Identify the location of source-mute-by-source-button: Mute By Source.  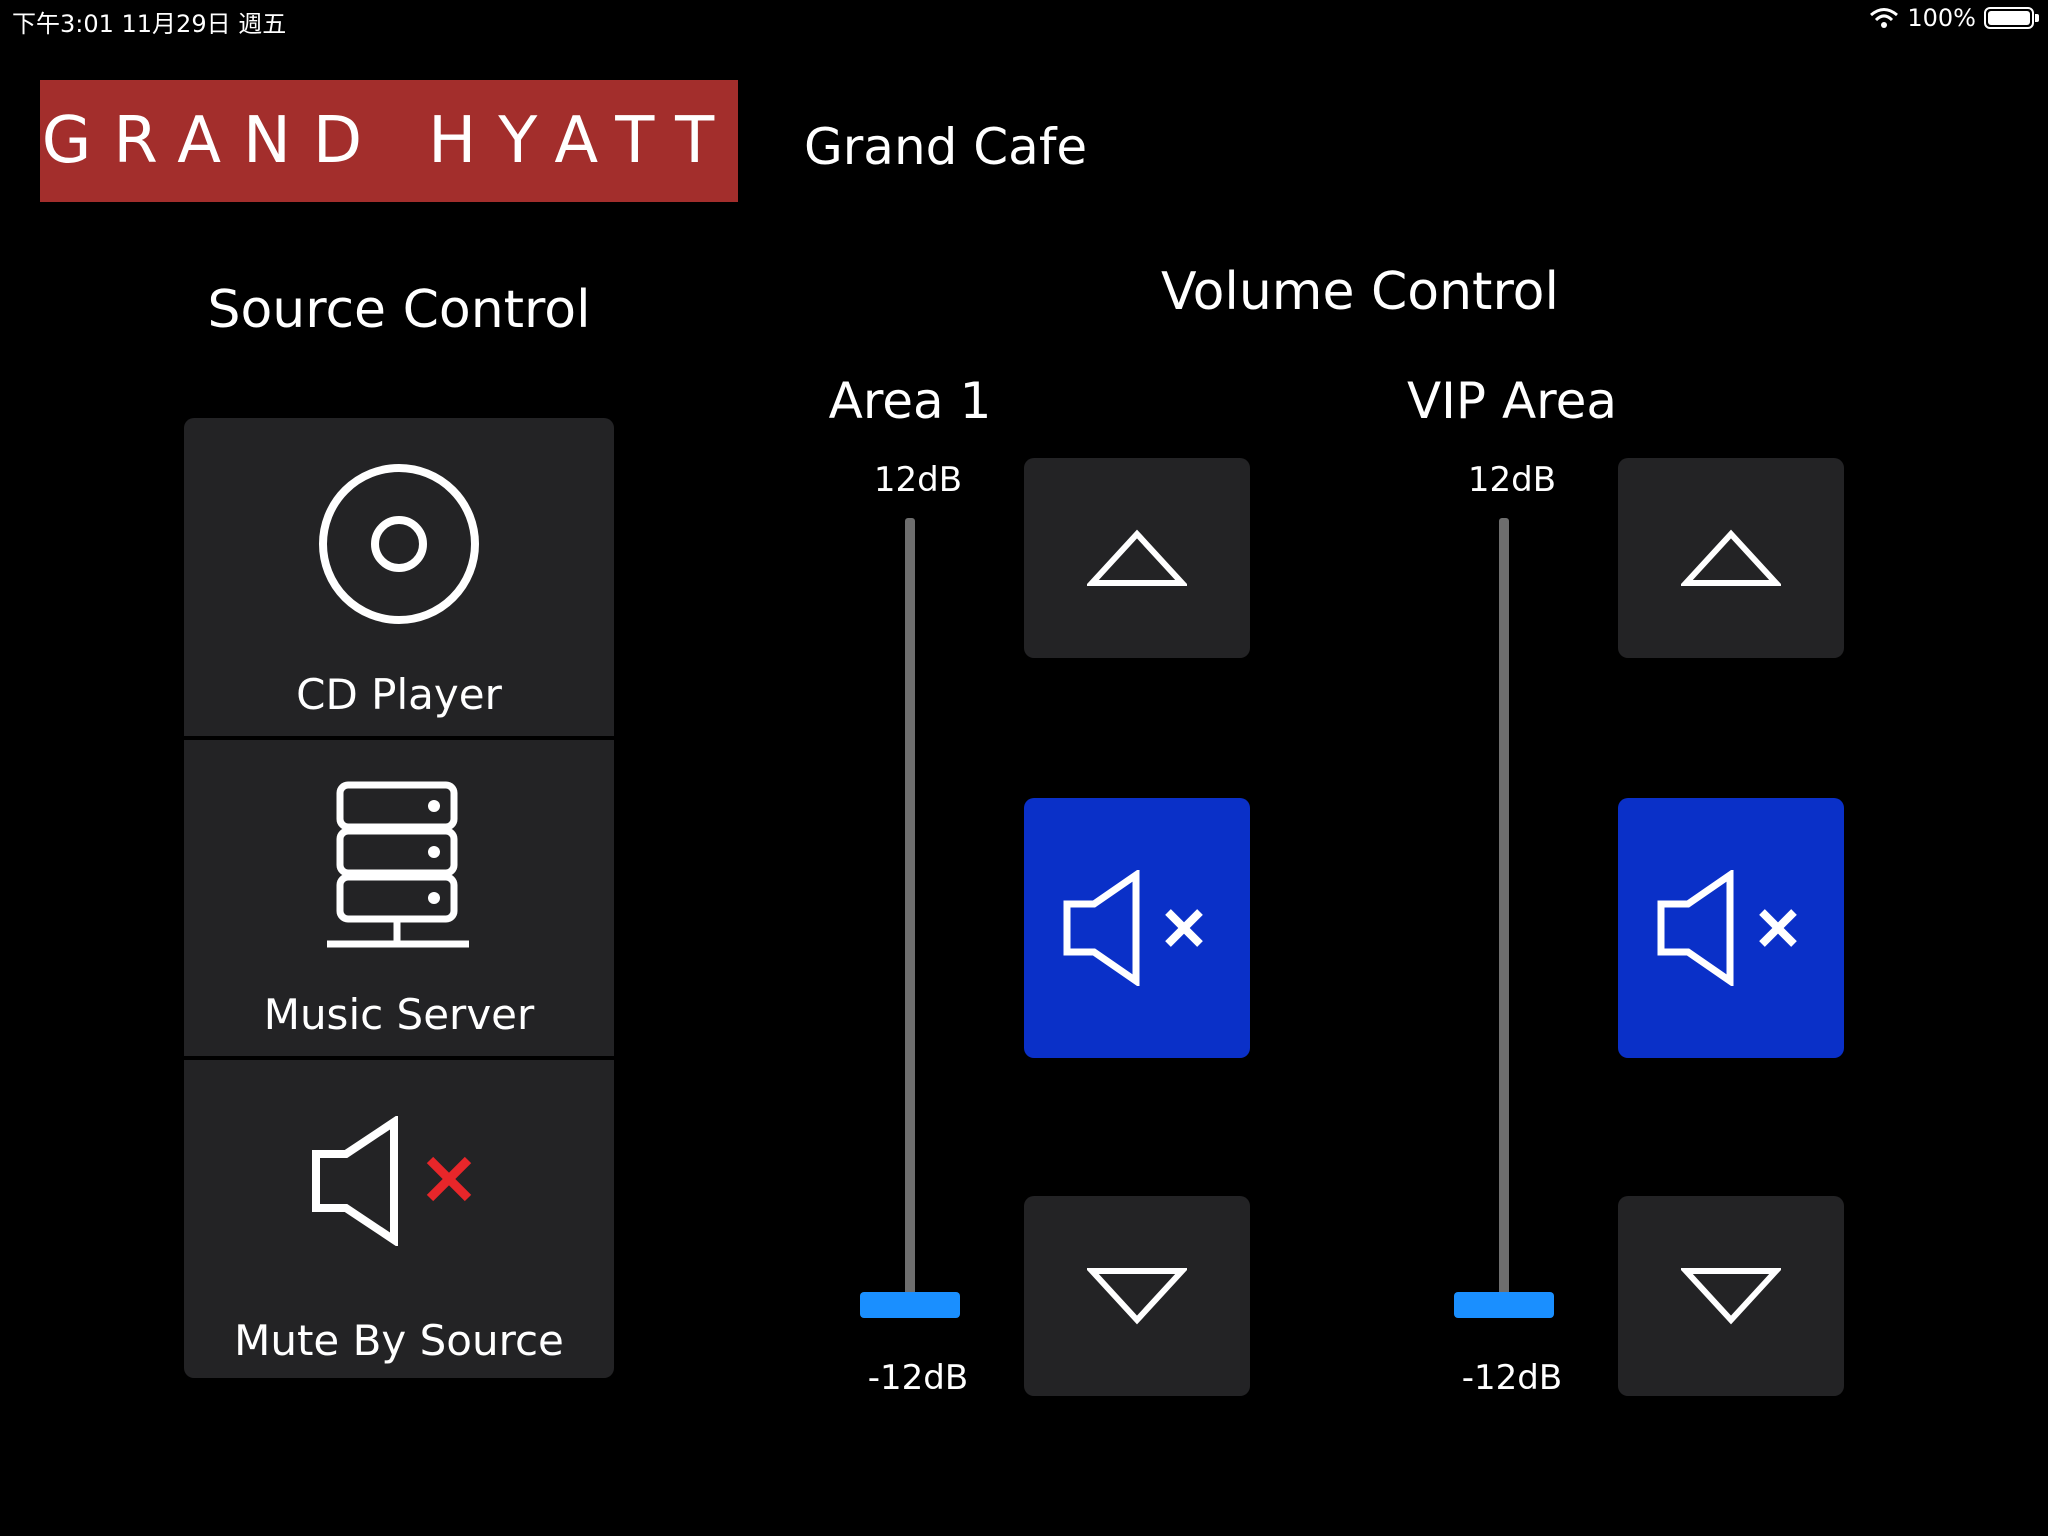
(399, 1219).